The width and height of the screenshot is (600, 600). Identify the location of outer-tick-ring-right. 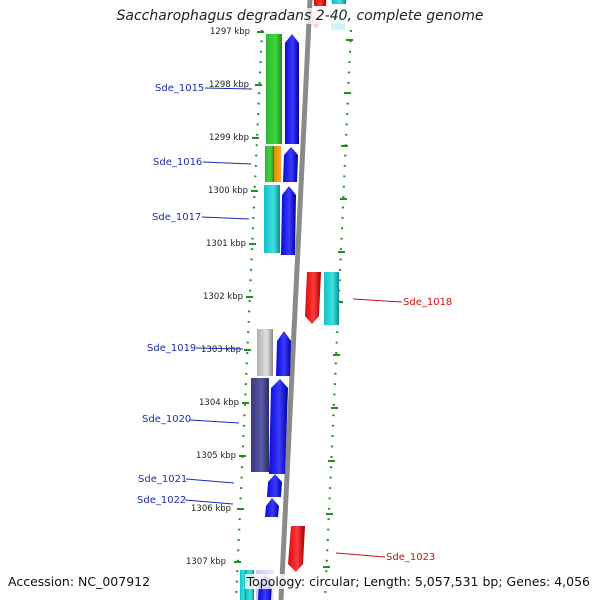
(338, 314).